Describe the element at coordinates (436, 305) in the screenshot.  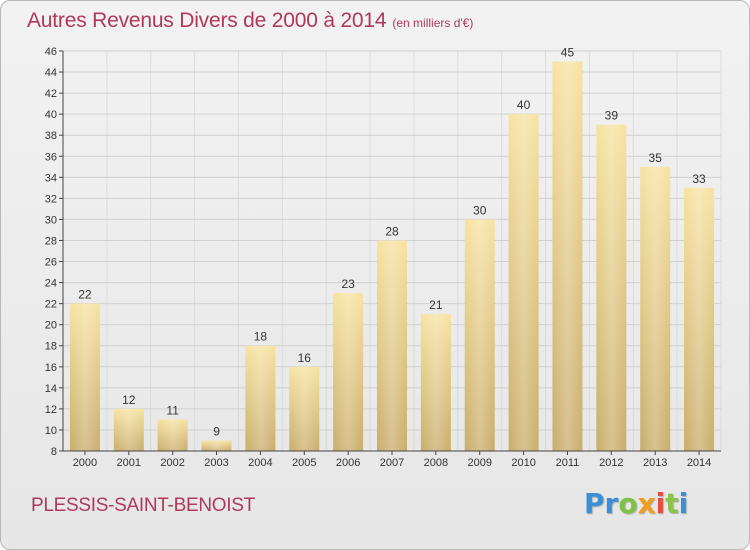
I see `bar-value-label: 21` at that location.